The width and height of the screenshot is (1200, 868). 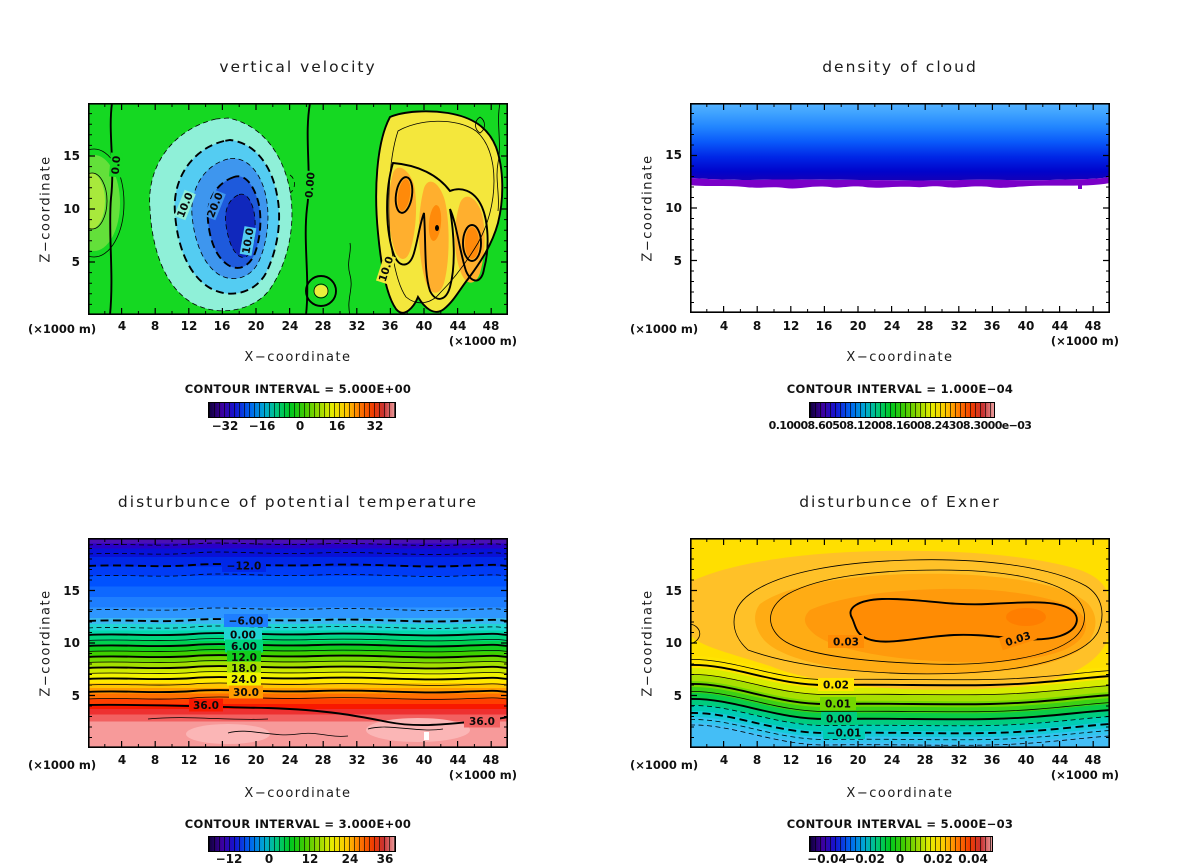 I want to click on contour-inline-labels: 0.0 10.0 20.0 10.0 0.00 10.0, so click(x=252, y=218).